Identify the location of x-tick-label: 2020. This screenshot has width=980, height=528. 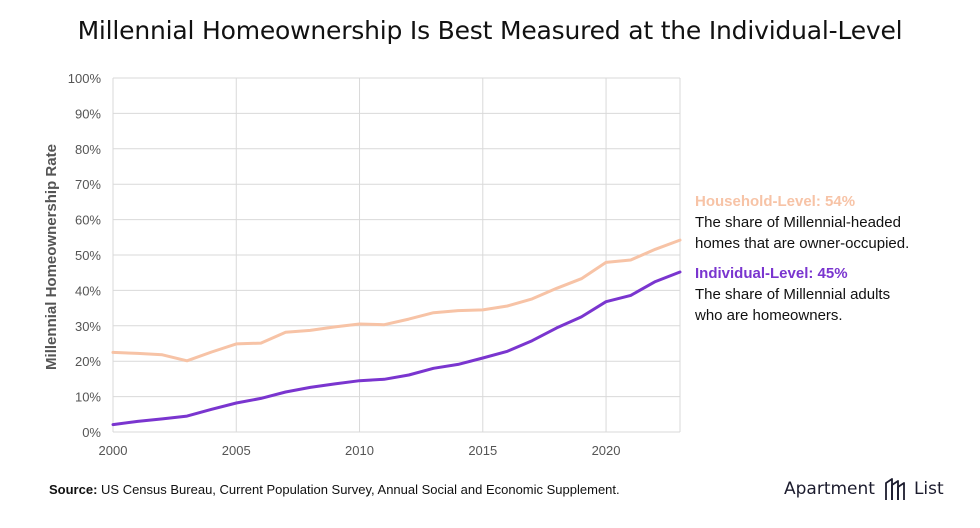
(606, 450).